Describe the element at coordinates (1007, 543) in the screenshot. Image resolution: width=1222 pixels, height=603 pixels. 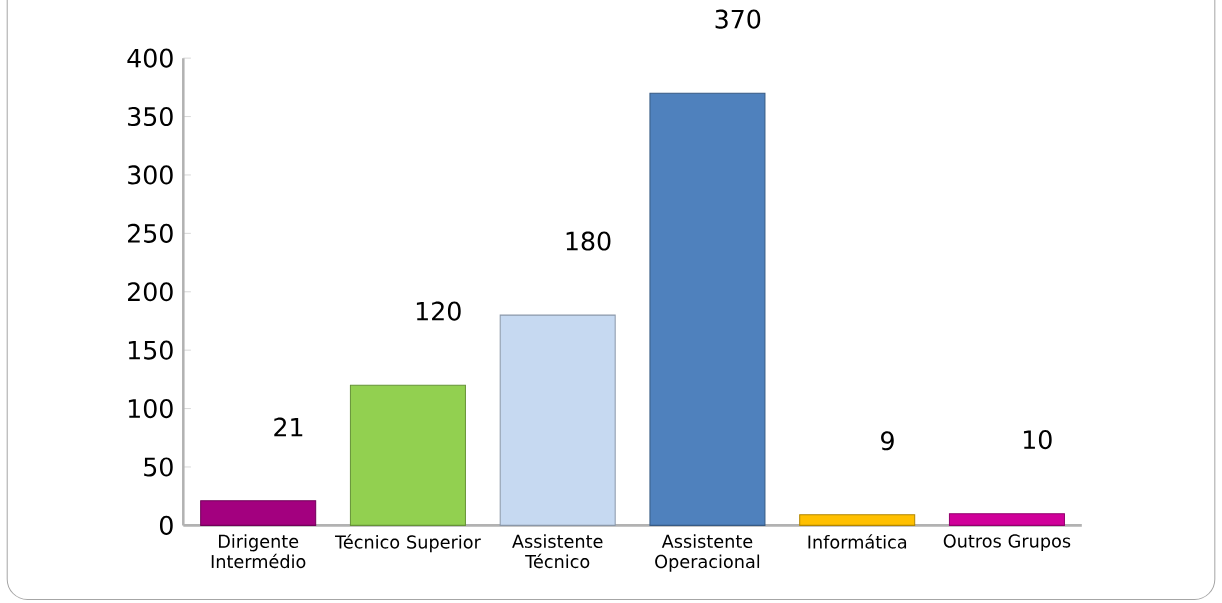
I see `x-tick-label: Outros Grupos` at that location.